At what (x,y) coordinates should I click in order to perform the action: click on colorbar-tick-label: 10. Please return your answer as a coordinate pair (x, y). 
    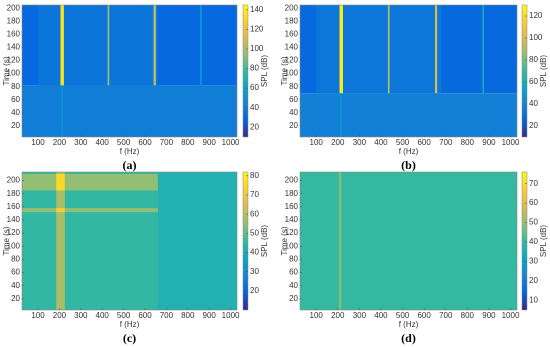
    Looking at the image, I should click on (533, 299).